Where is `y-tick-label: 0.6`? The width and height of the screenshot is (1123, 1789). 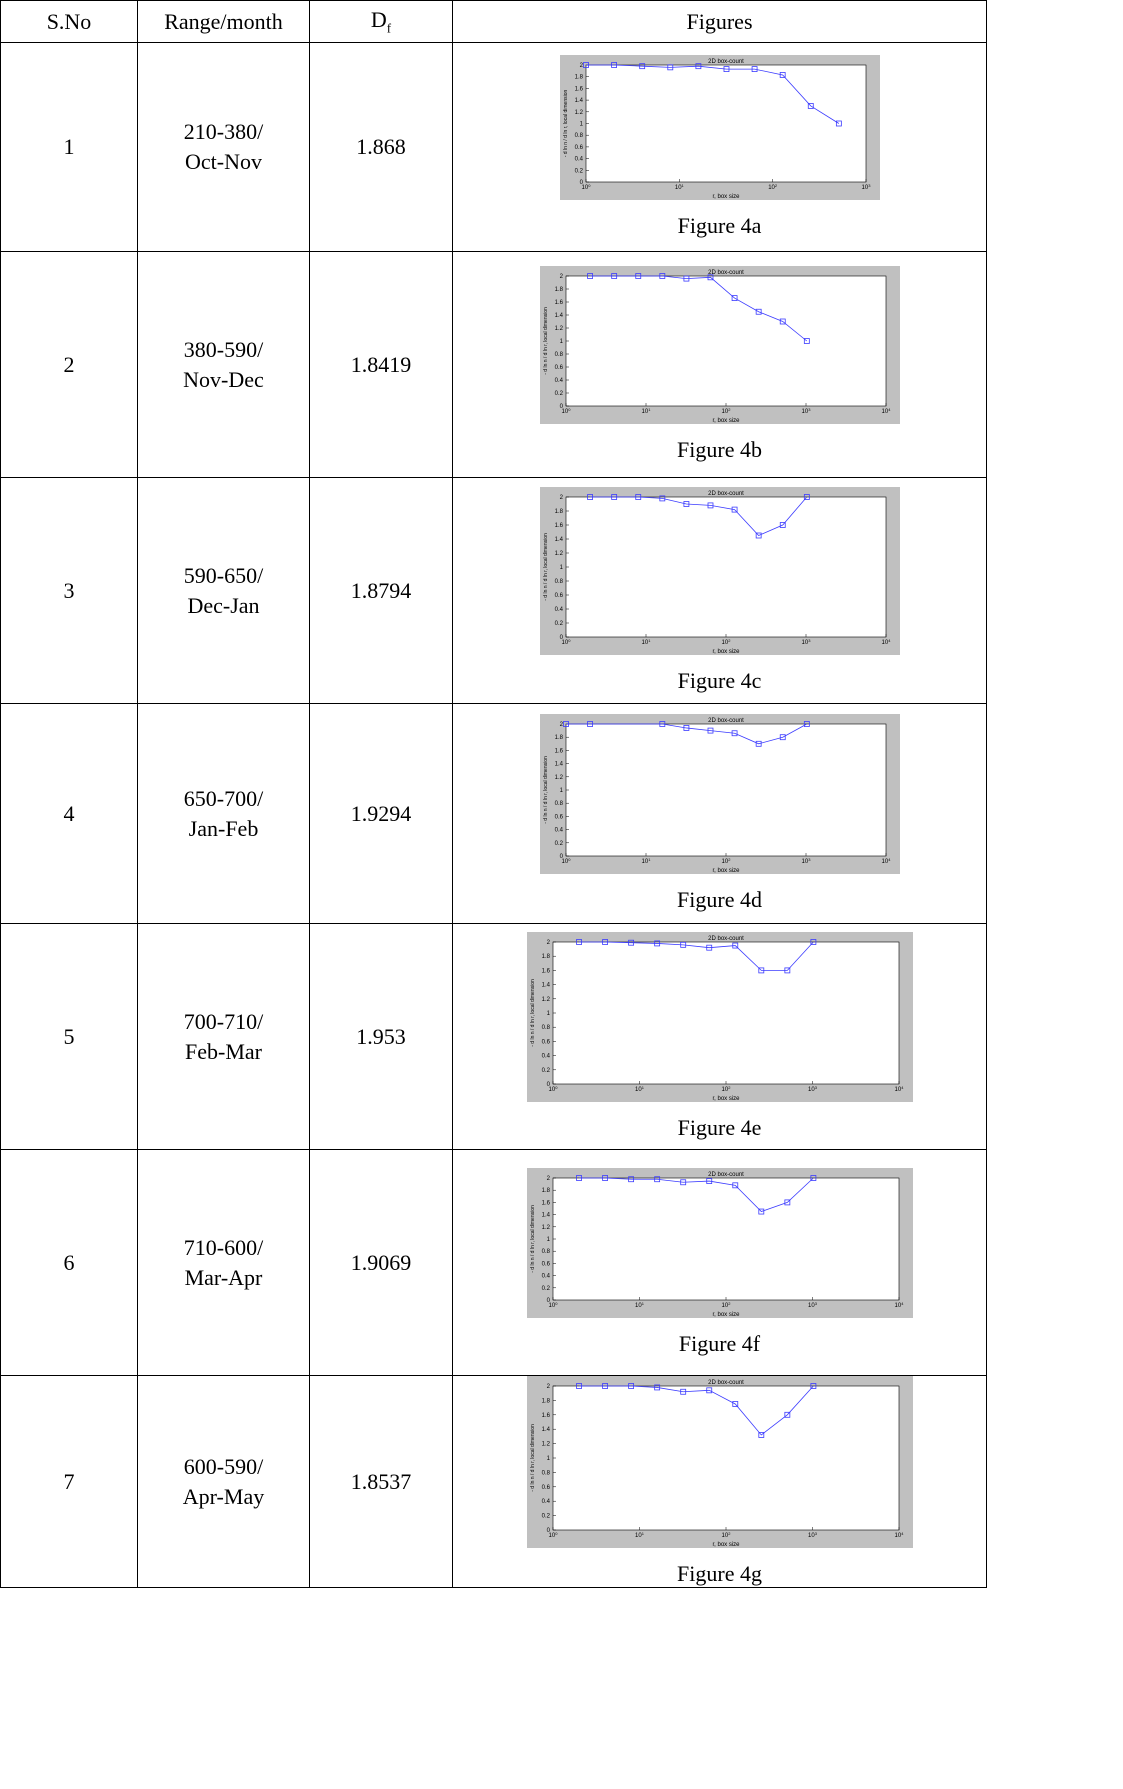 y-tick-label: 0.6 is located at coordinates (578, 148).